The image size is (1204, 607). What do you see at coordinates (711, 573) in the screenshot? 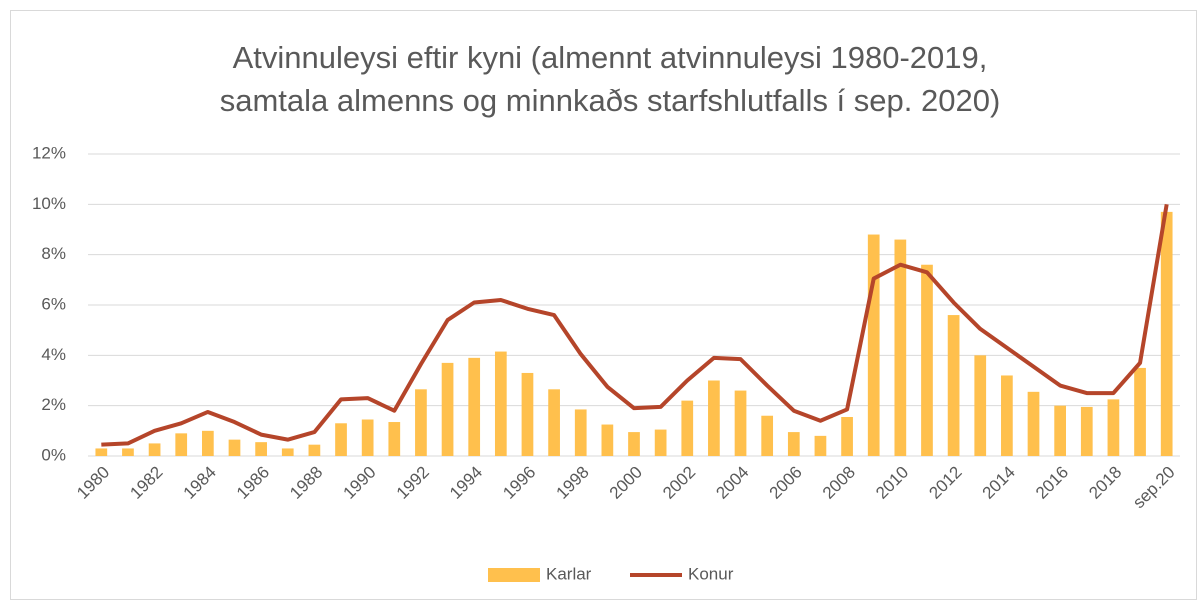
I see `legend-label: Konur` at bounding box center [711, 573].